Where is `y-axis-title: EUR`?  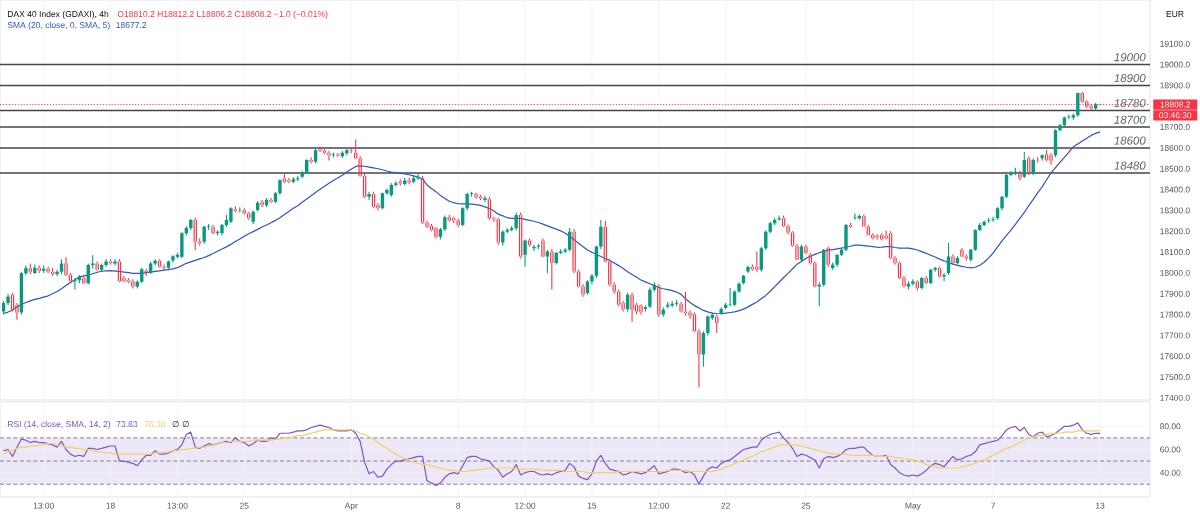 y-axis-title: EUR is located at coordinates (1175, 14).